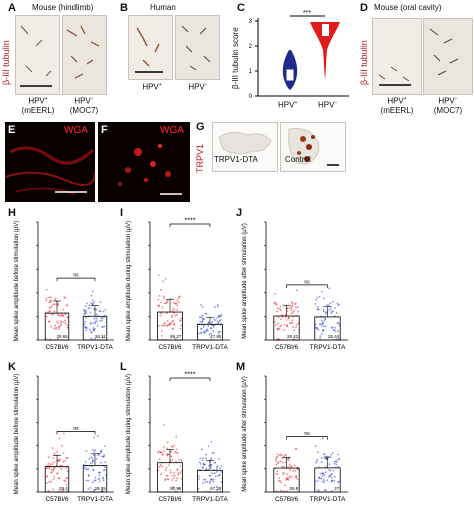 The image size is (474, 517). Describe the element at coordinates (337, 488) in the screenshot. I see `value-label-TRPV1-DTA: 27` at that location.